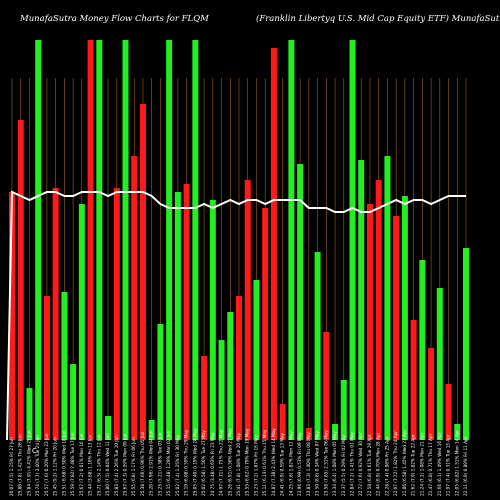  Describe the element at coordinates (177, 465) in the screenshot. I see `x-tick-label: 25.02 (7.4) 1.25% Fri 30 May` at that location.